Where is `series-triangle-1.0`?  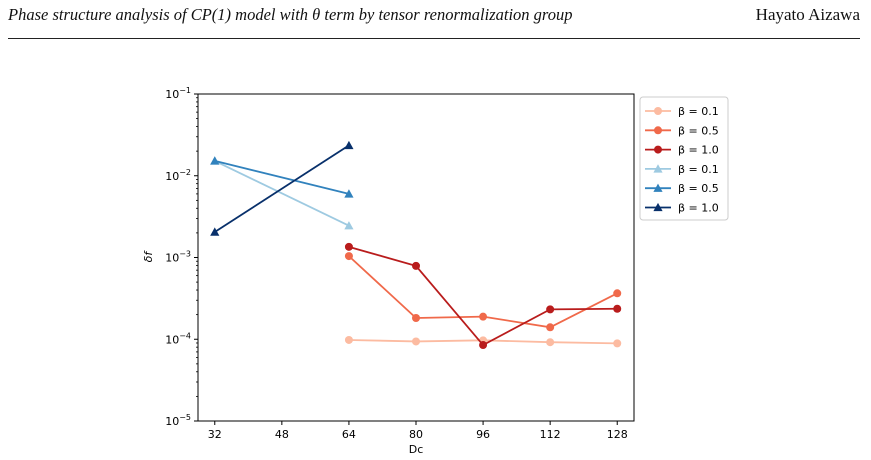
series-triangle-1.0 is located at coordinates (282, 188).